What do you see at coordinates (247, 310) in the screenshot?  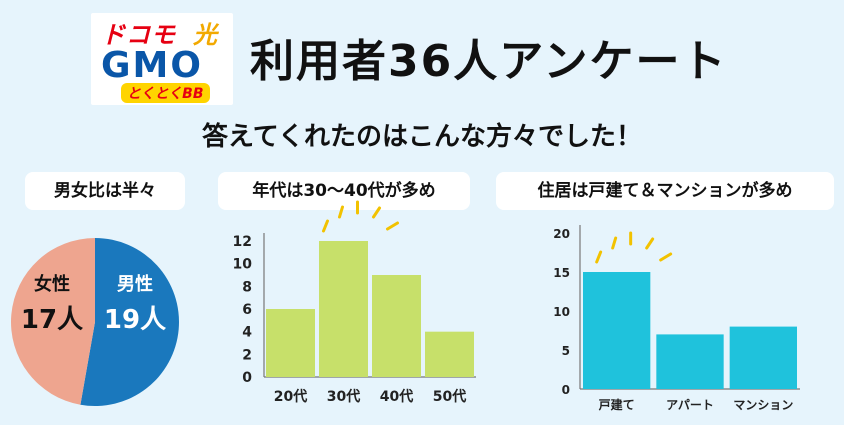 I see `y-tick-label: 6` at bounding box center [247, 310].